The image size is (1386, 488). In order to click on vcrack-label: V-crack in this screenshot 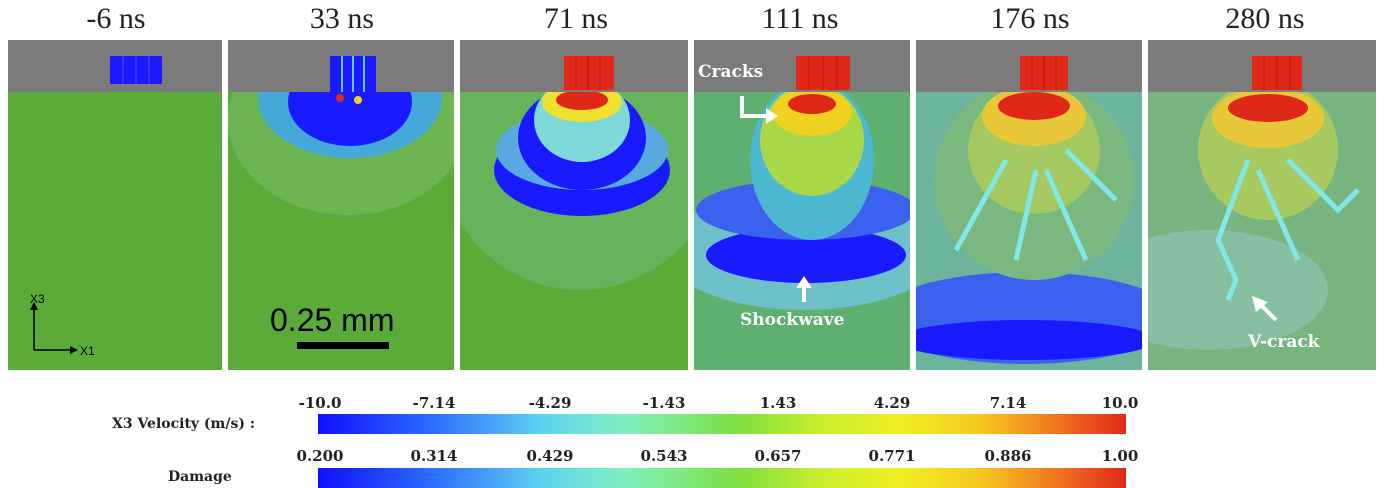, I will do `click(1284, 342)`.